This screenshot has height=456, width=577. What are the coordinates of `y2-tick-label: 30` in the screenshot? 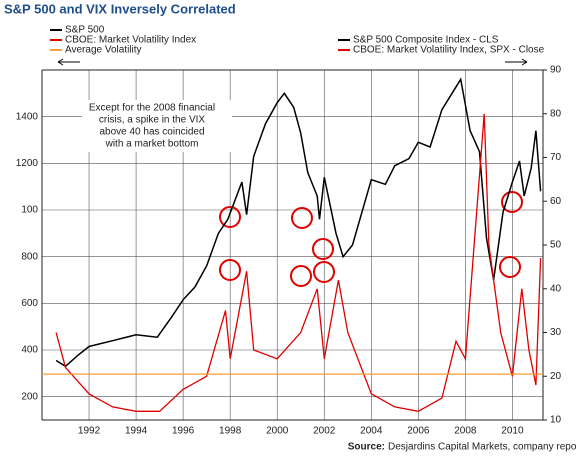 It's located at (556, 332).